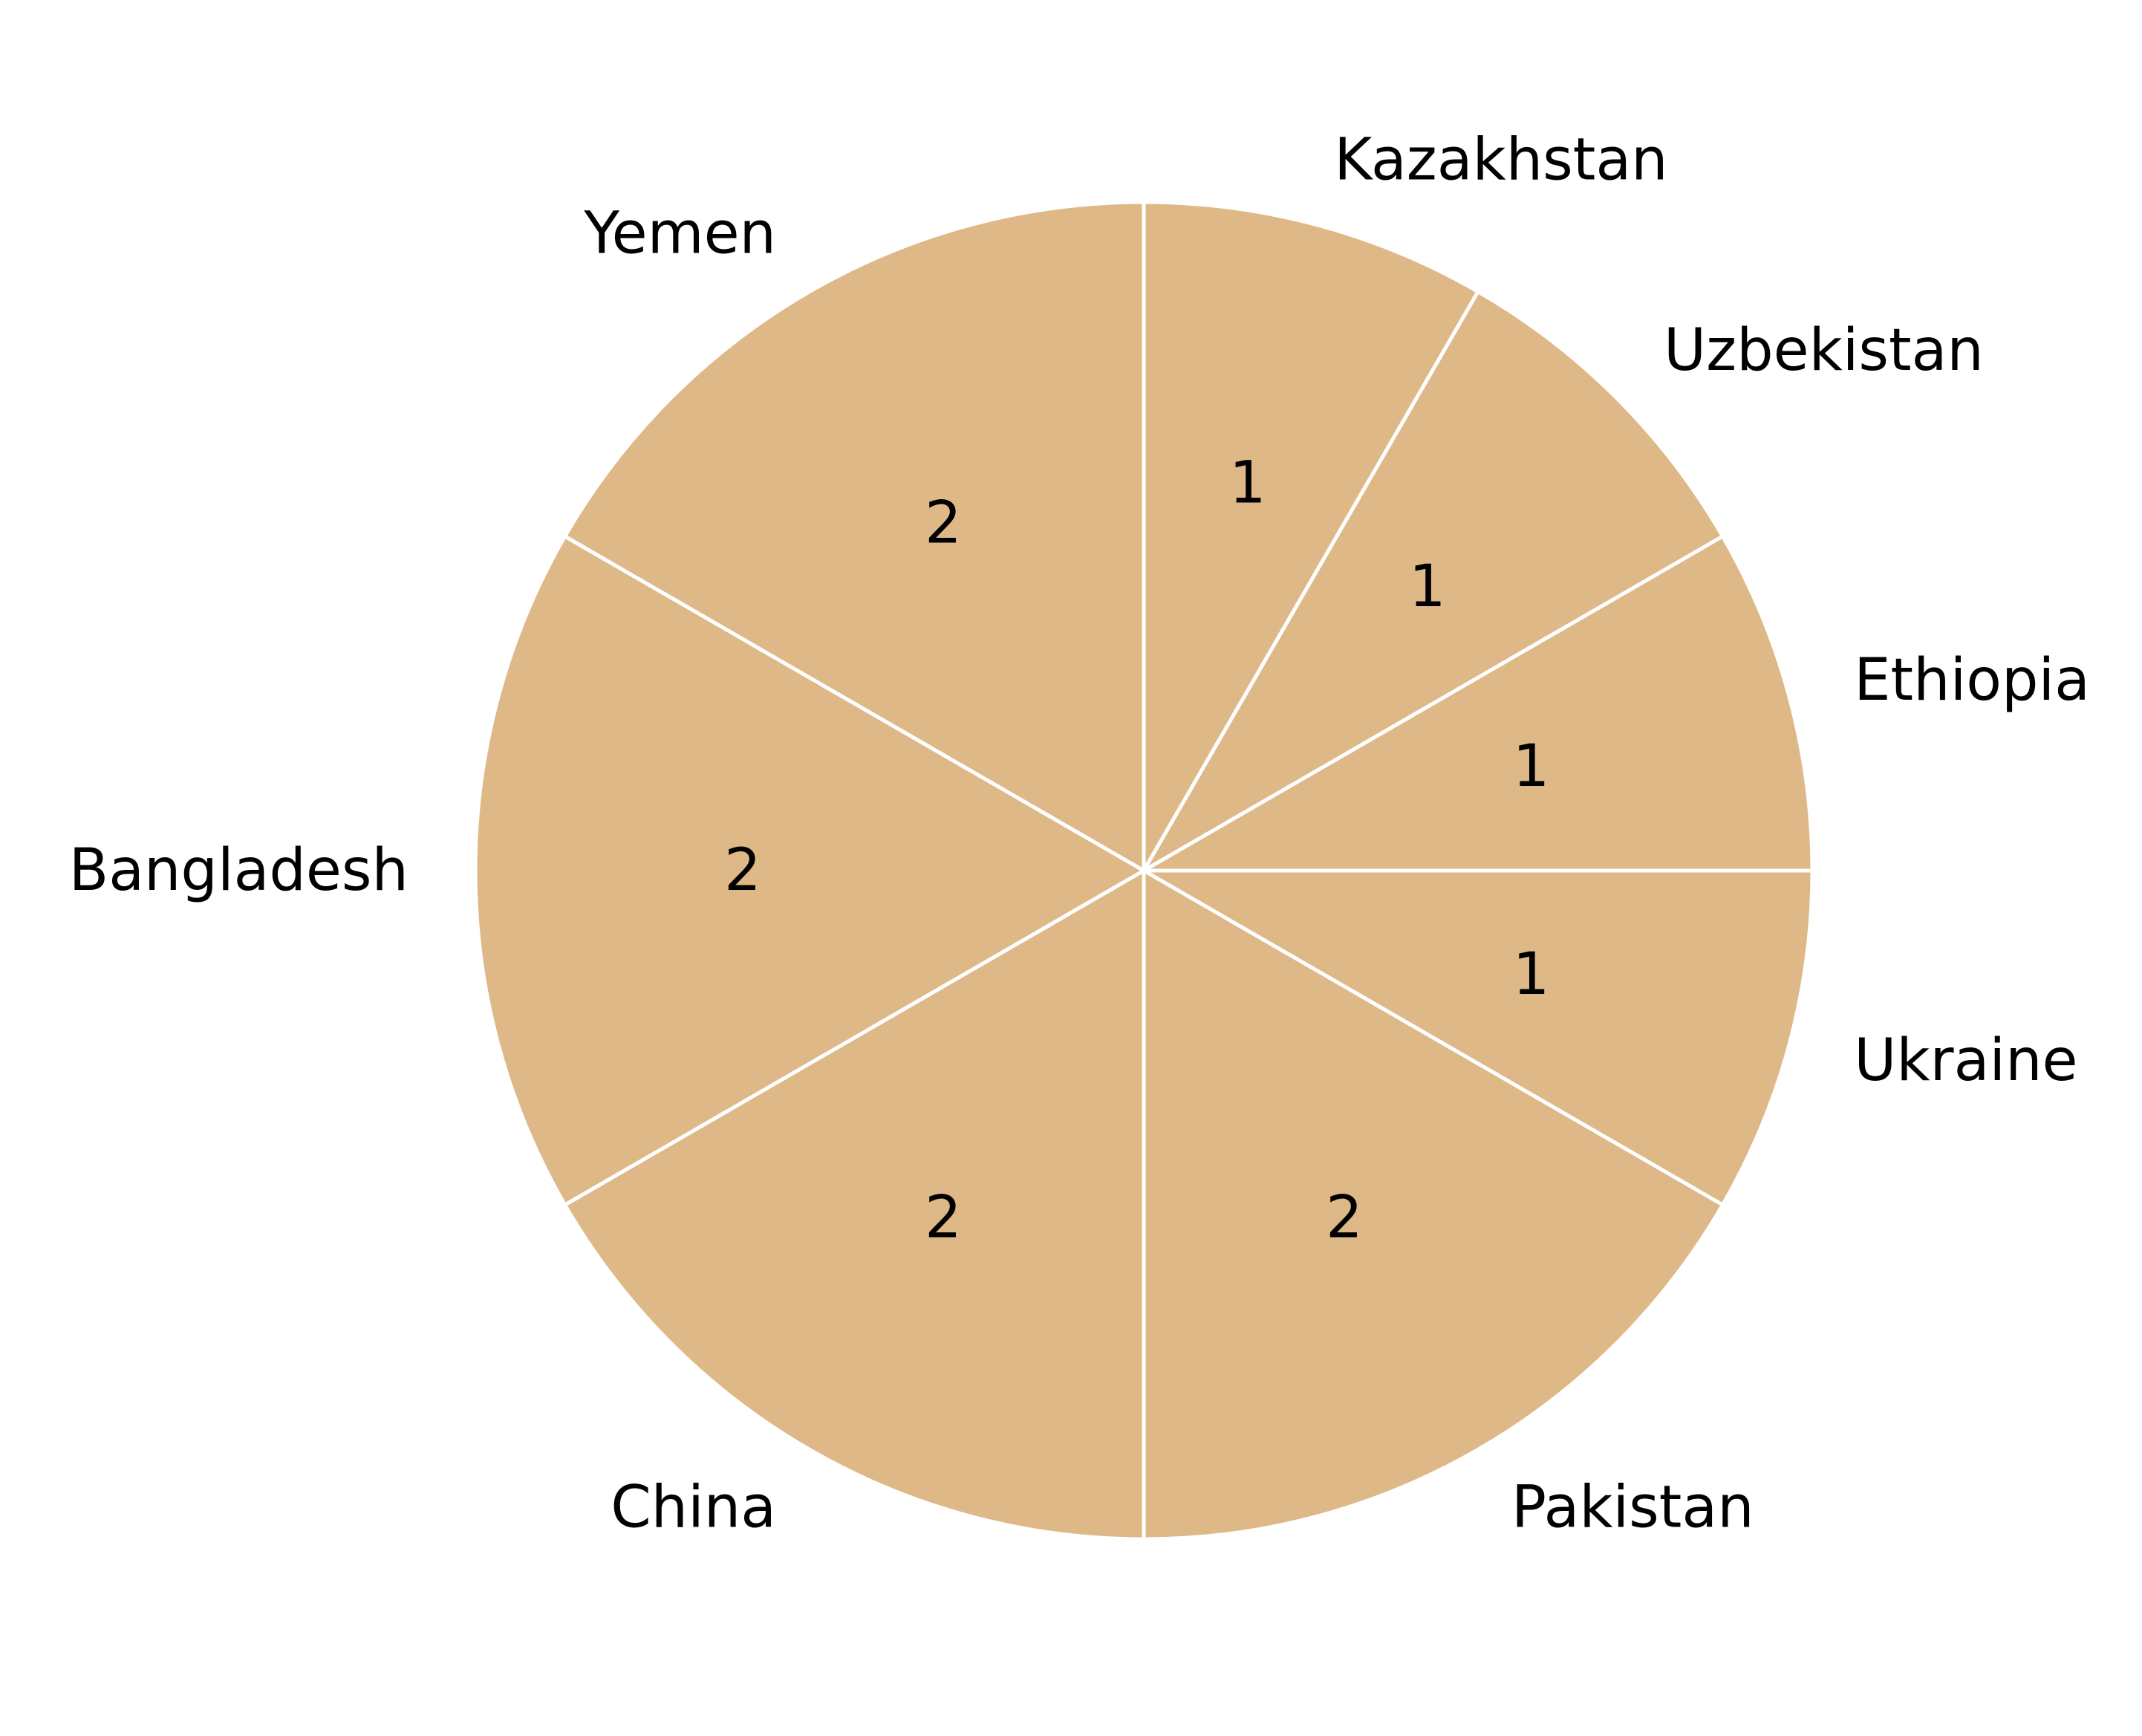  What do you see at coordinates (1531, 974) in the screenshot?
I see `slice-value-label-ukraine: 1` at bounding box center [1531, 974].